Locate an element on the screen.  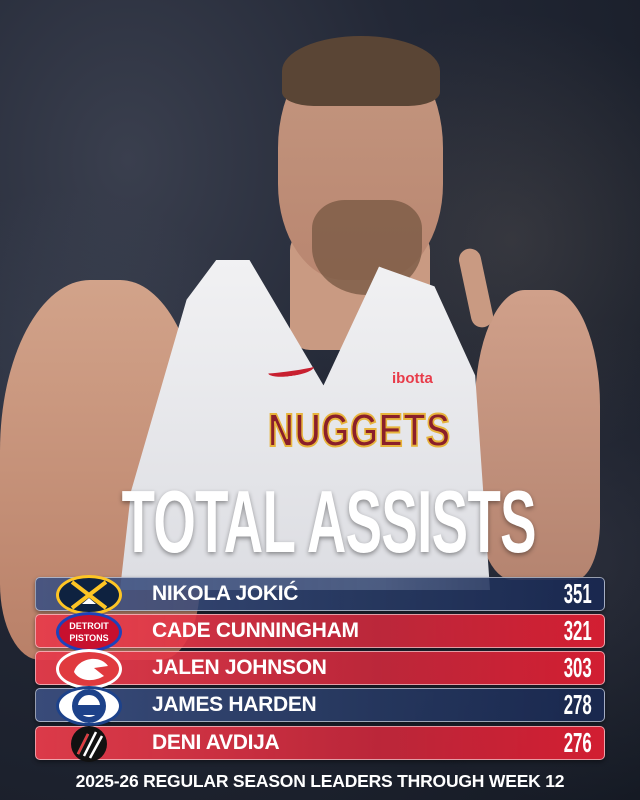
player-name: JAMES HARDEN is located at coordinates (234, 704).